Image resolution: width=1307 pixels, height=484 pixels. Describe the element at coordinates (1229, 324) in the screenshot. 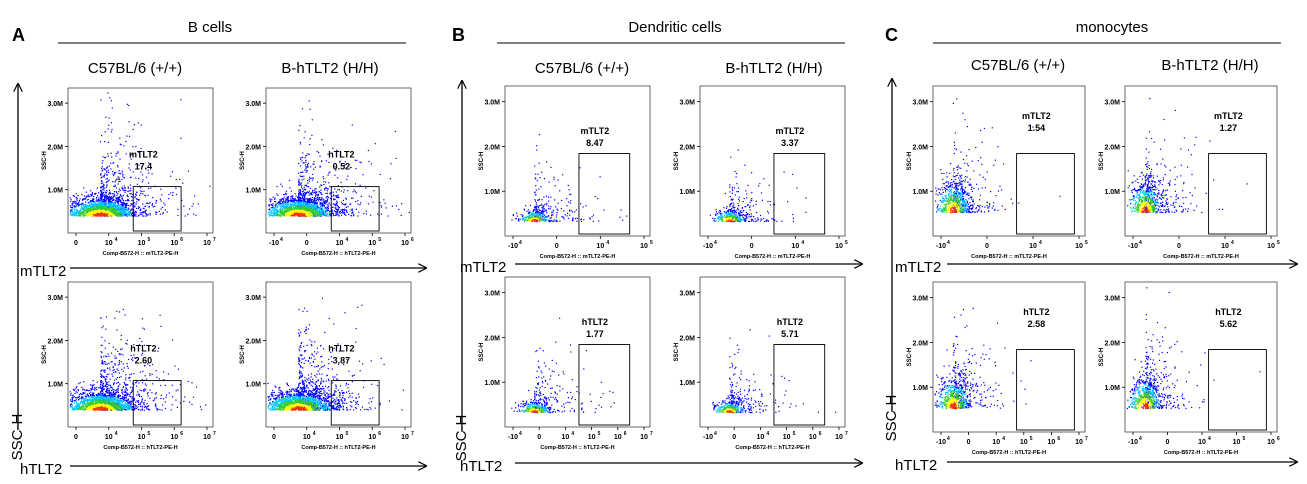

I see `gate-value: 5.62` at that location.